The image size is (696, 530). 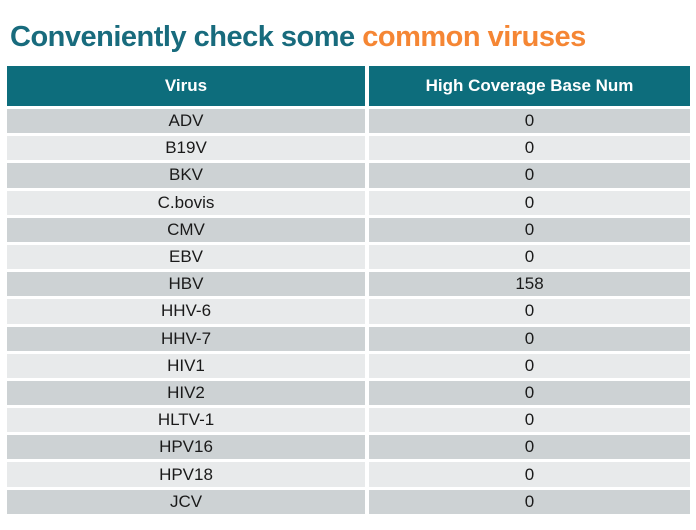 I want to click on virus-name-cell: CMV, so click(x=186, y=229).